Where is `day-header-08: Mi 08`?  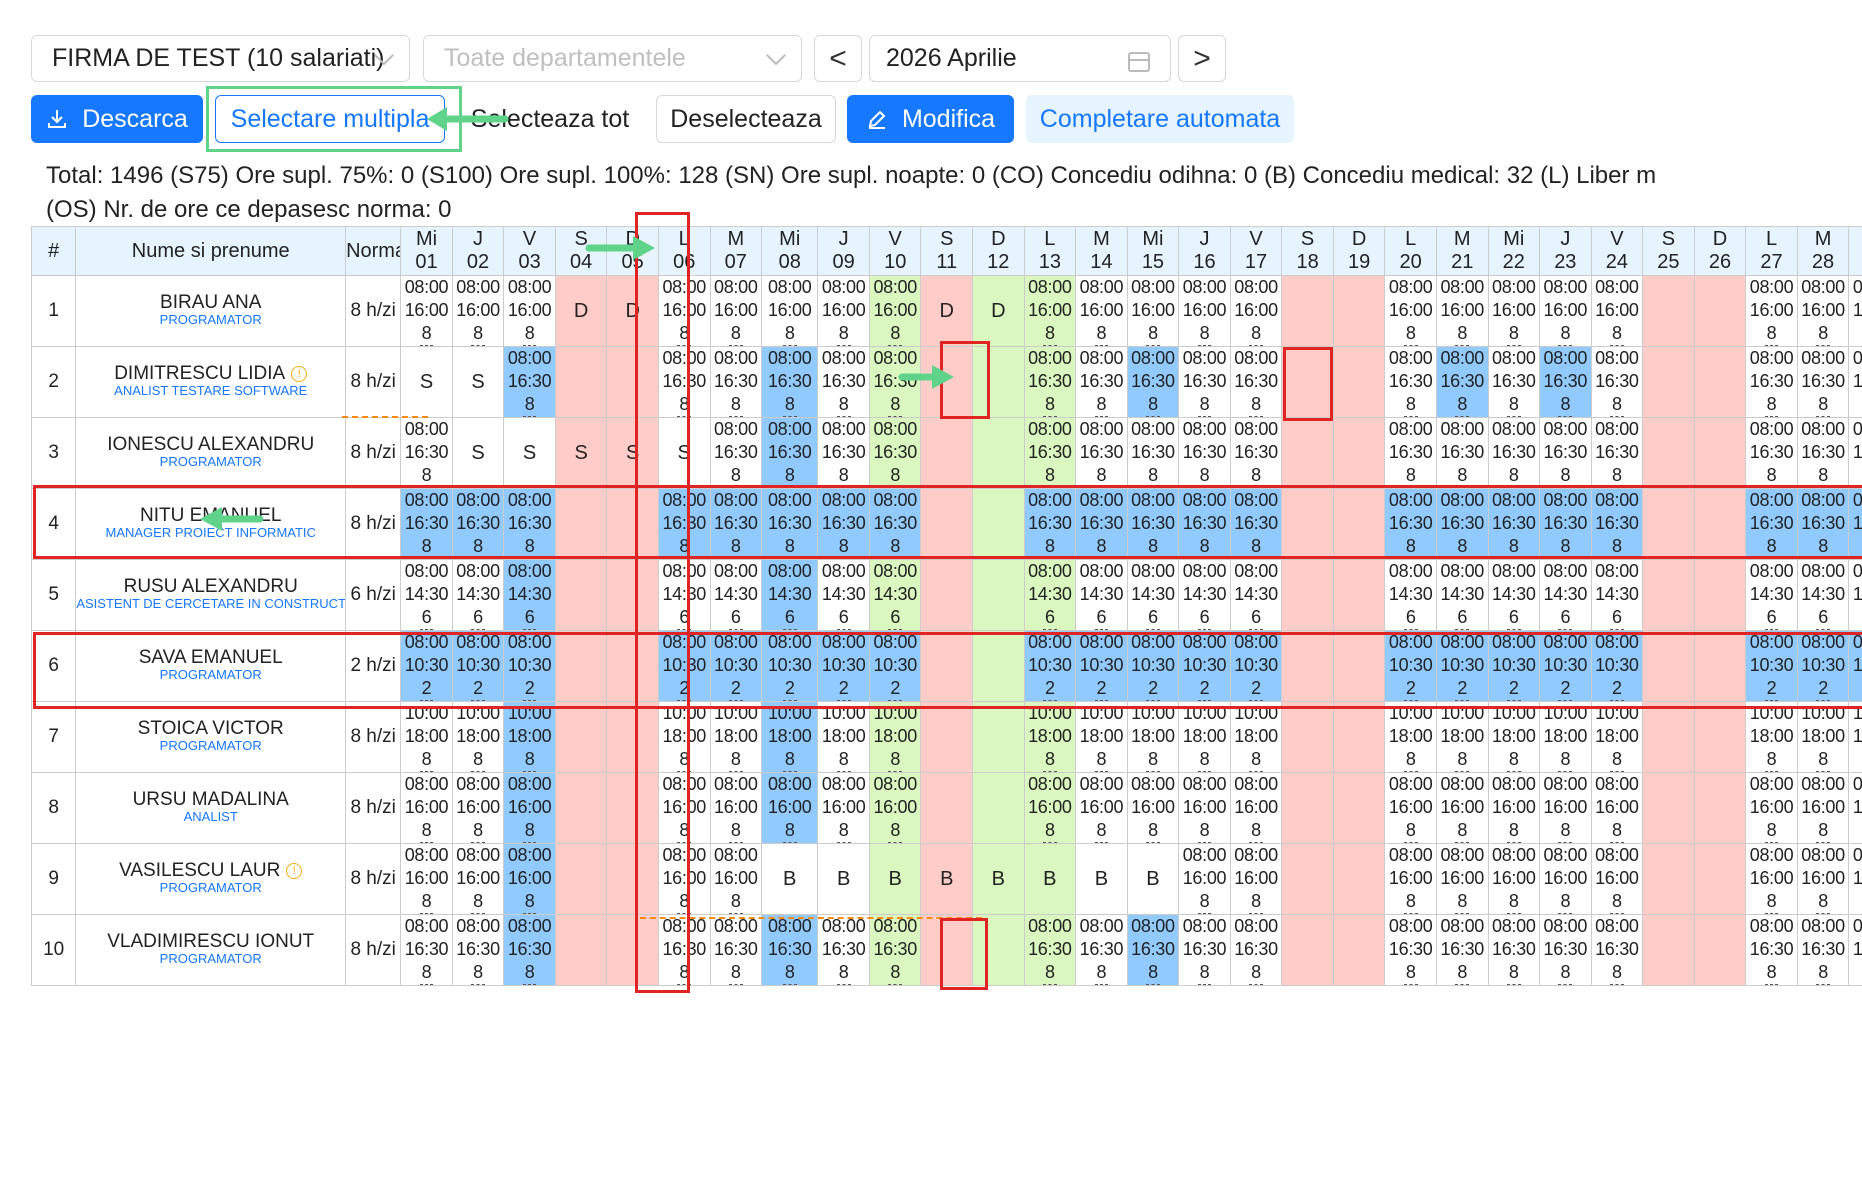 day-header-08: Mi 08 is located at coordinates (790, 251).